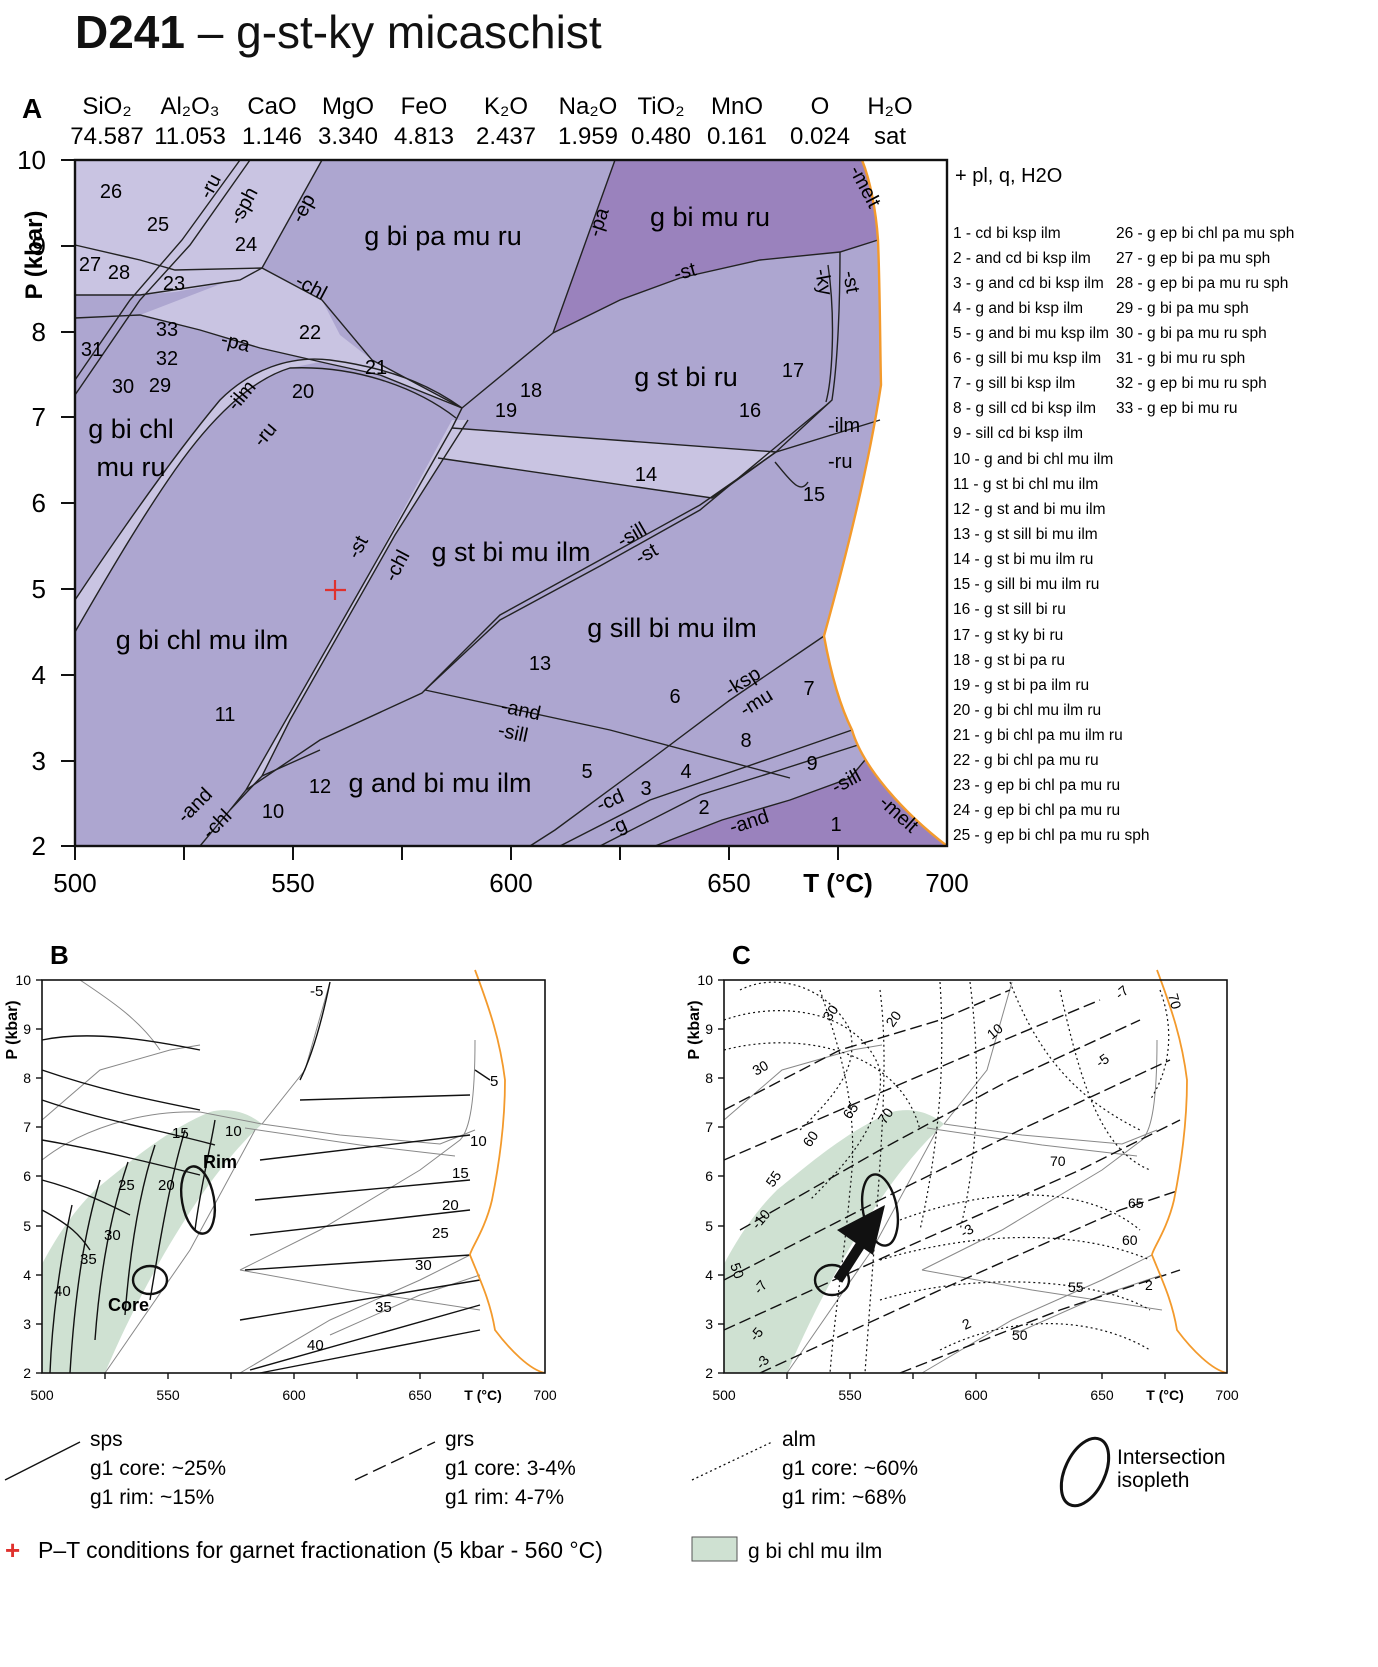 The image size is (1378, 1667). Describe the element at coordinates (482, 1395) in the screenshot. I see `x-axis-label-b: T (°C)` at that location.